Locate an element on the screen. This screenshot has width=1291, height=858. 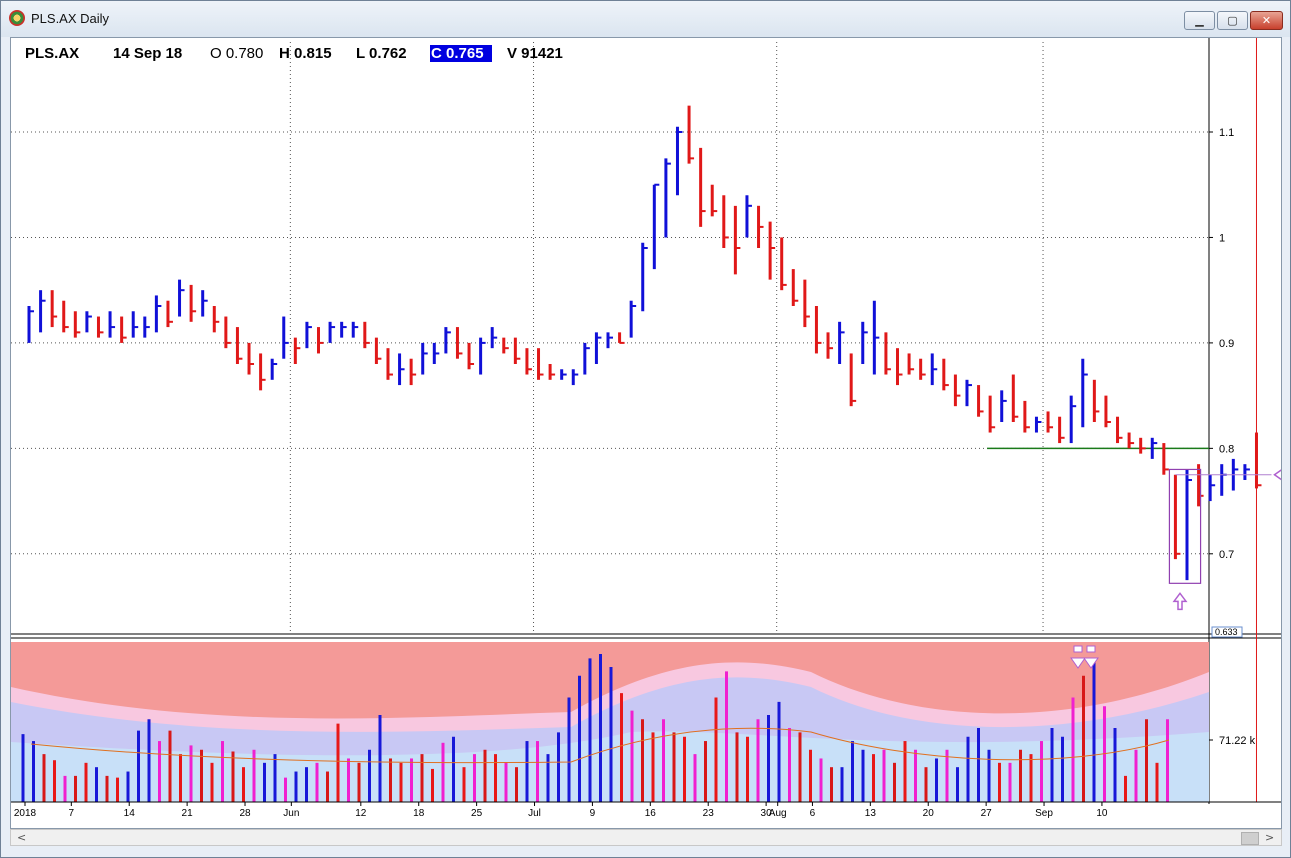
x-tick-label: 16 is located at coordinates (651, 813).